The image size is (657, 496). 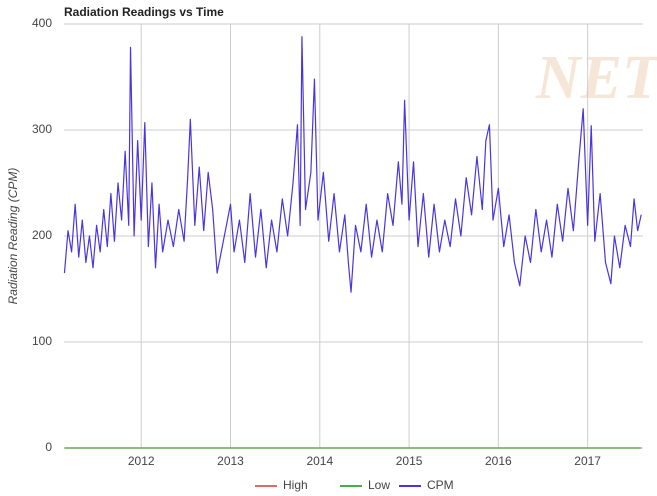 What do you see at coordinates (379, 485) in the screenshot?
I see `legend-label: Low` at bounding box center [379, 485].